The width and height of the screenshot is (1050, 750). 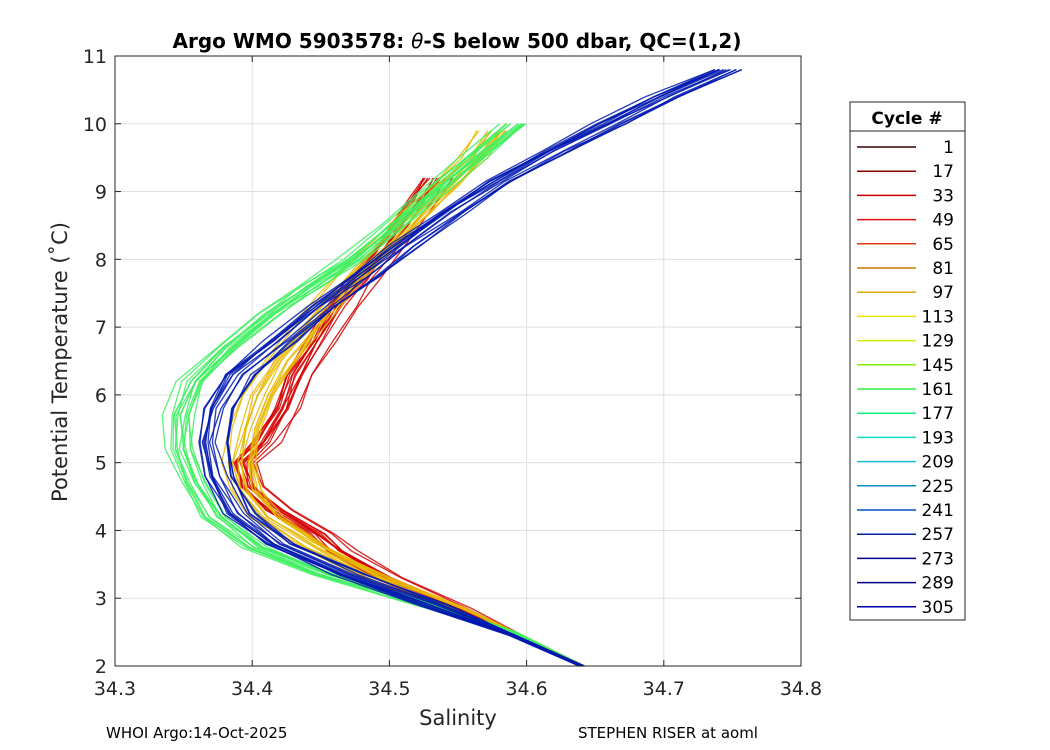 What do you see at coordinates (938, 438) in the screenshot?
I see `legend-label: 193` at bounding box center [938, 438].